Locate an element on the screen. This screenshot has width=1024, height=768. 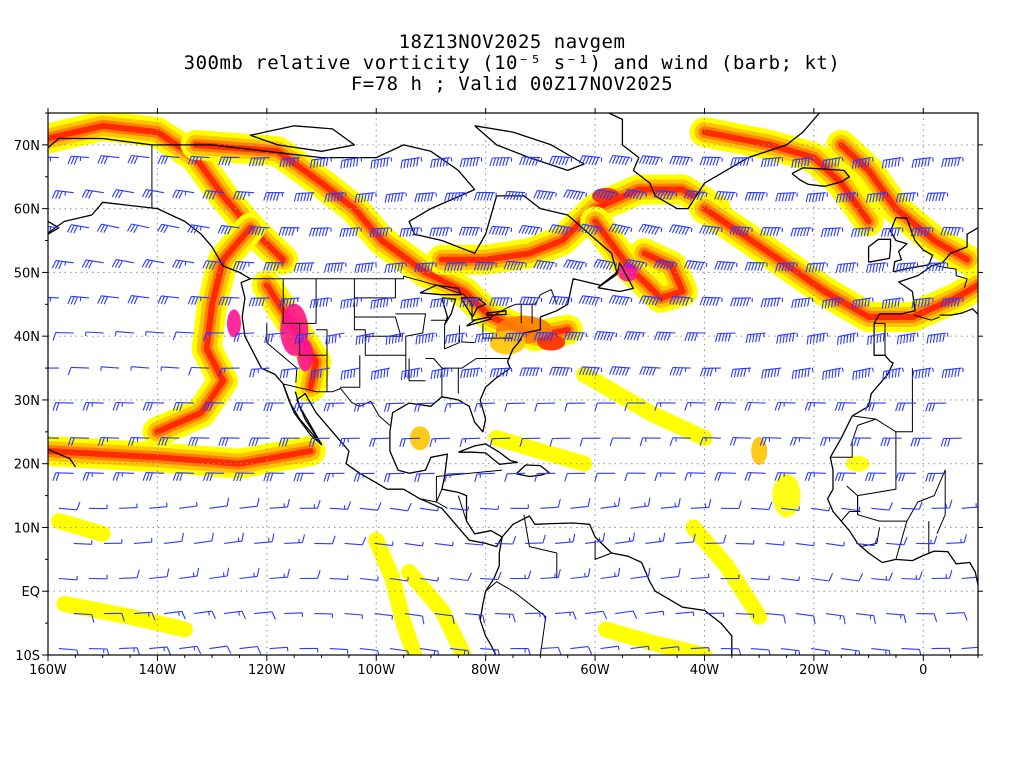
x-tick-label: 140W is located at coordinates (158, 670).